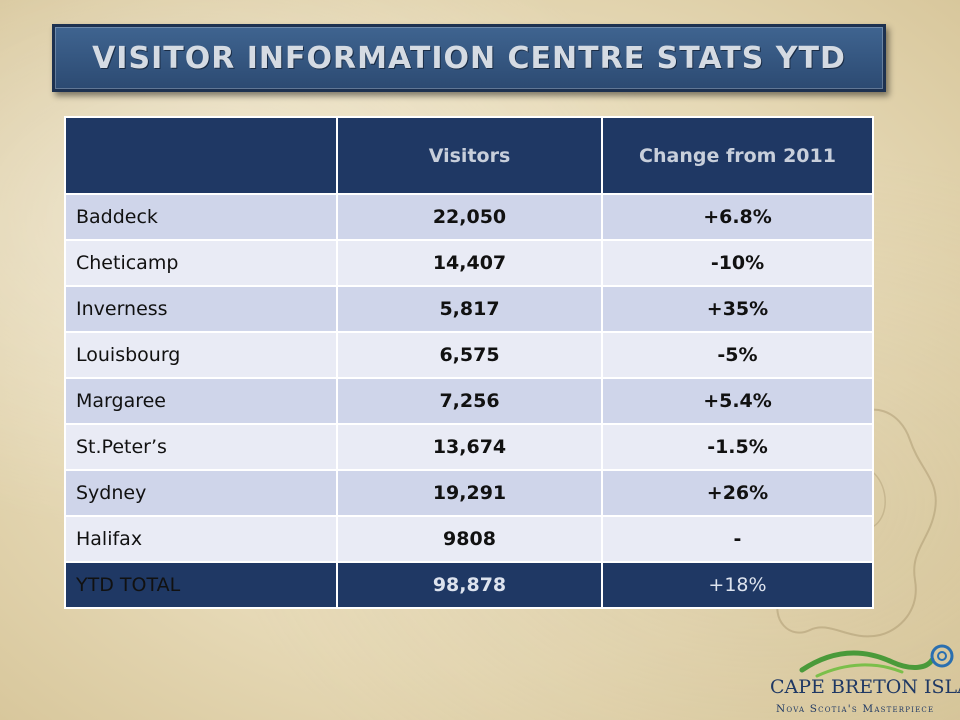 The height and width of the screenshot is (720, 960). I want to click on header-change: Change from 2011, so click(737, 155).